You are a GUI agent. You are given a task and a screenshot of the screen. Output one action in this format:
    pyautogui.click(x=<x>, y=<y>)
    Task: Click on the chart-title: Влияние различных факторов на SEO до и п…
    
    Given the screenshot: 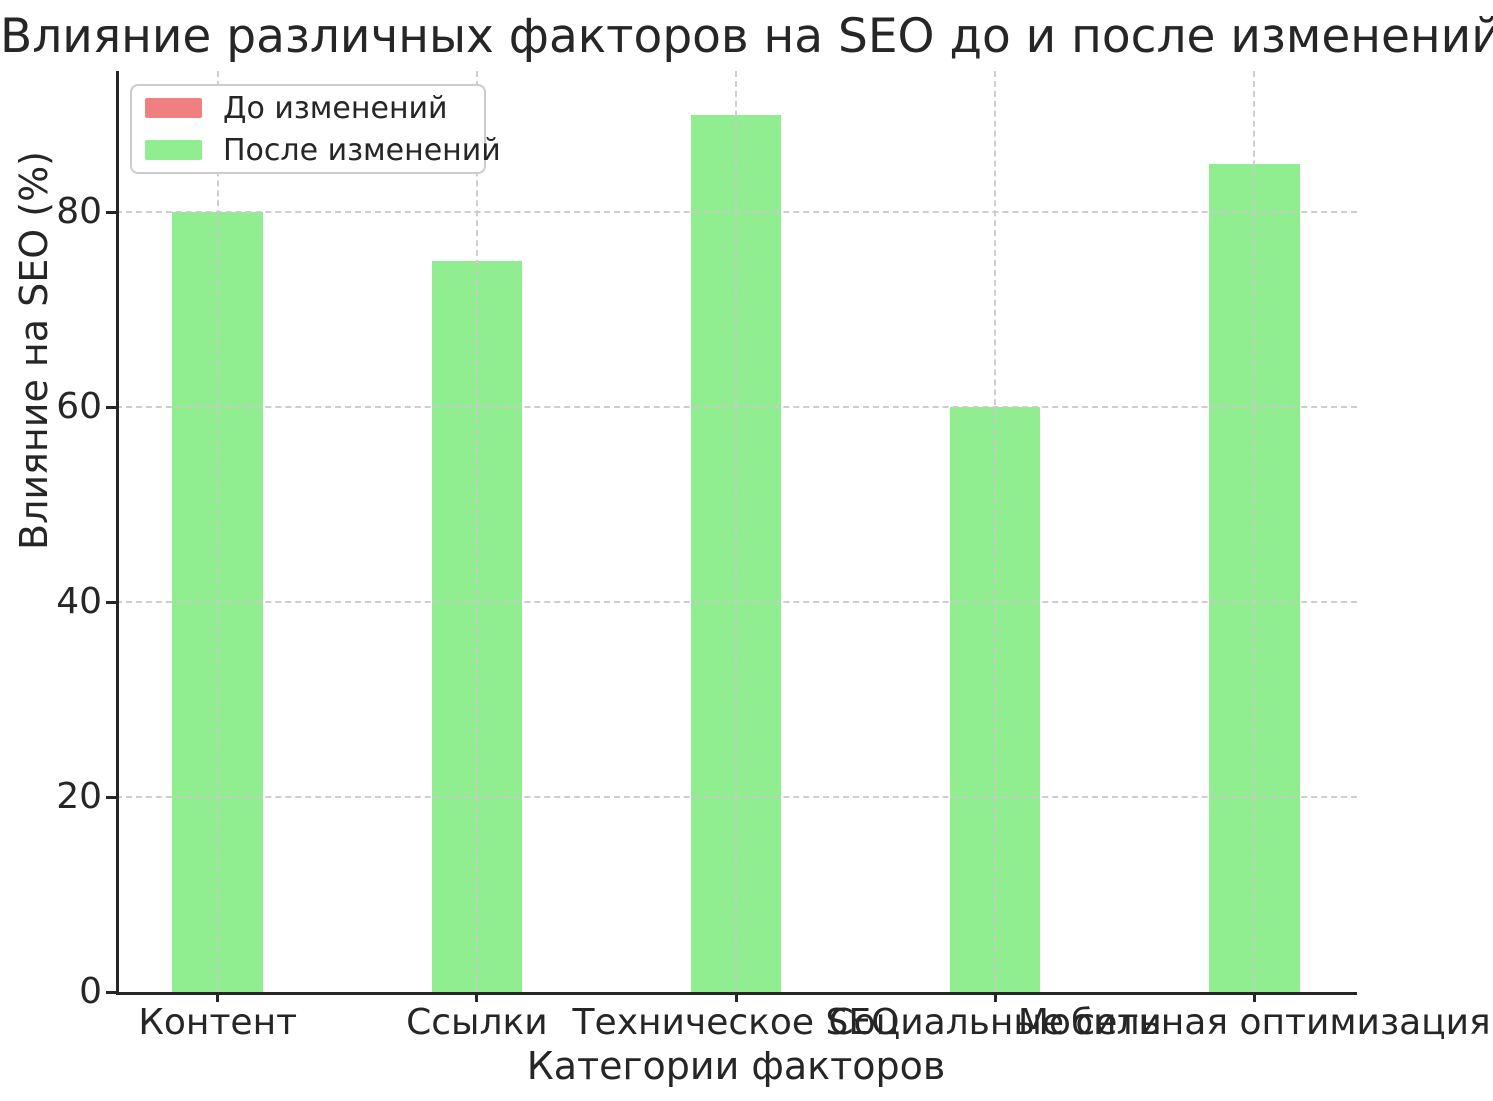 What is the action you would take?
    pyautogui.click(x=746, y=36)
    